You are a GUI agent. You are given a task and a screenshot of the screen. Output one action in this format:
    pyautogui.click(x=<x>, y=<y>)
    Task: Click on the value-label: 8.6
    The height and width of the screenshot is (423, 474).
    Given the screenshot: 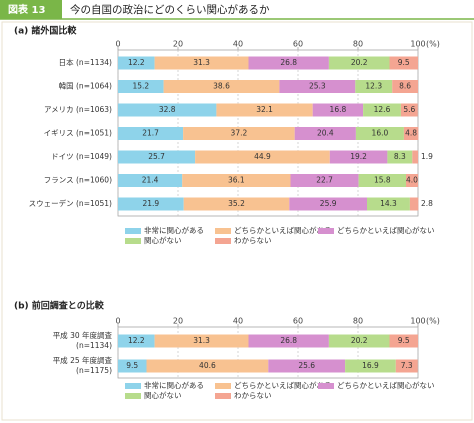 What is the action you would take?
    pyautogui.click(x=405, y=86)
    